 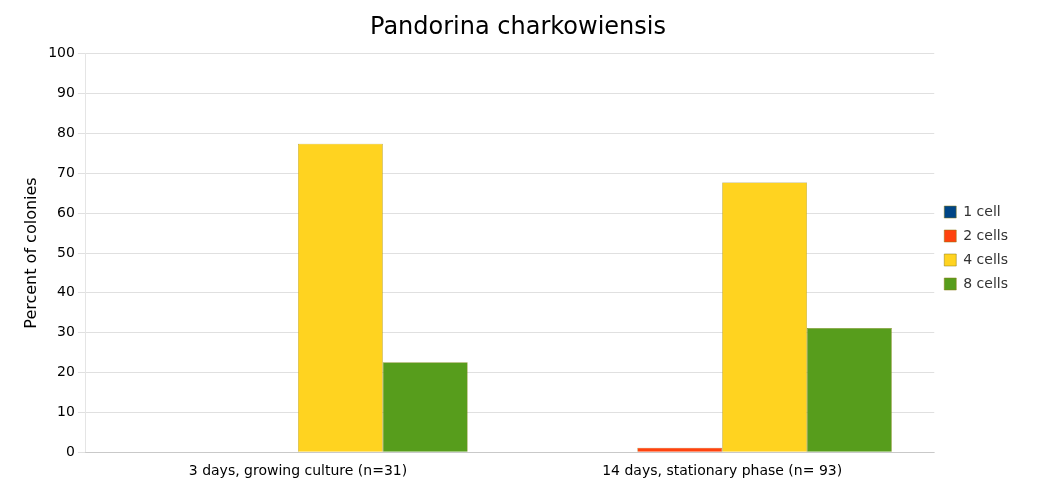 I want to click on x-tick-label: 3 days, growing culture (n=31), so click(x=298, y=470).